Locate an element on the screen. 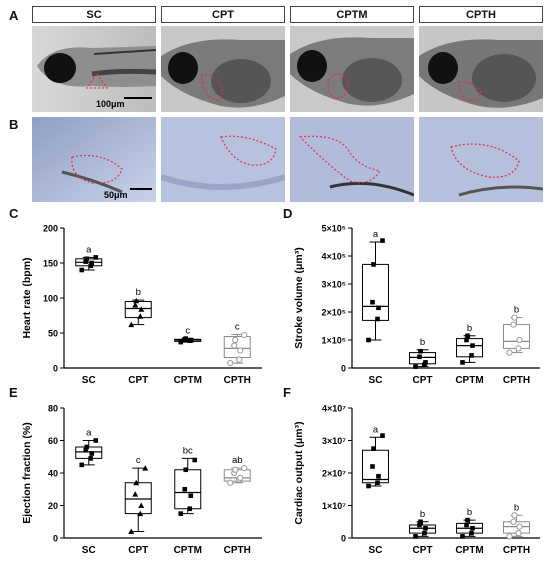 The image size is (550, 562). y-tick-label-f-2: 2×10⁷ is located at coordinates (334, 474).